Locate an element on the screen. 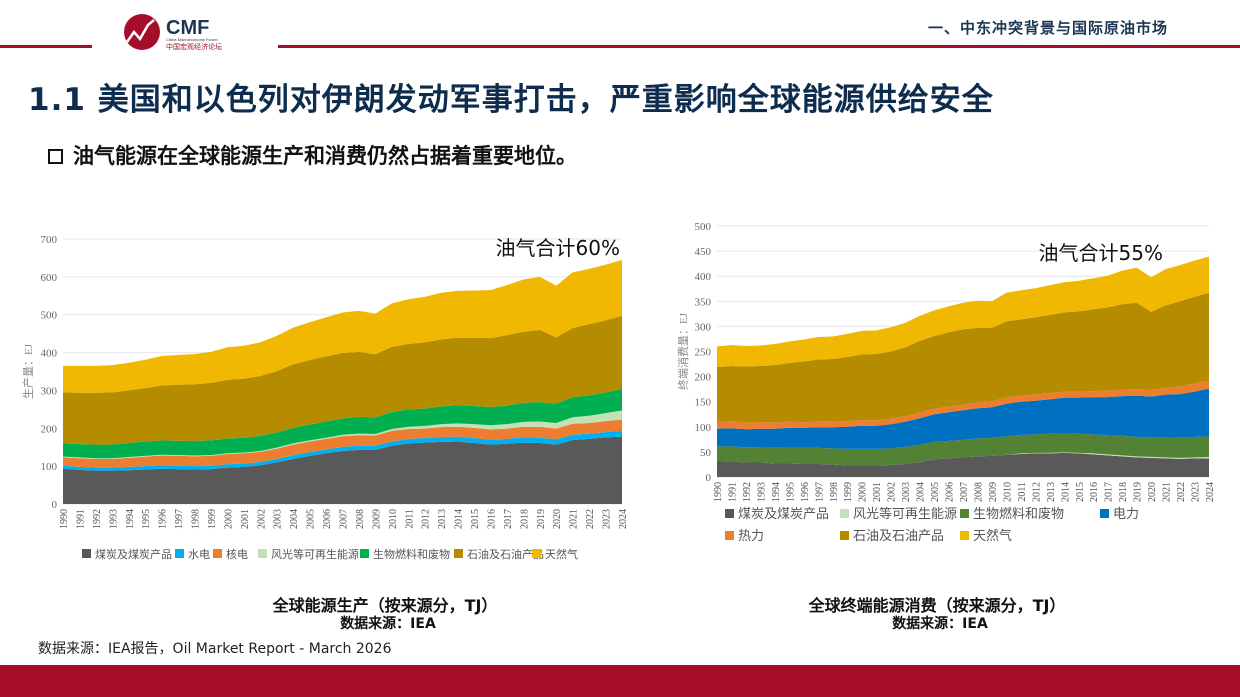 This screenshot has height=697, width=1240. header-line-left is located at coordinates (46, 46).